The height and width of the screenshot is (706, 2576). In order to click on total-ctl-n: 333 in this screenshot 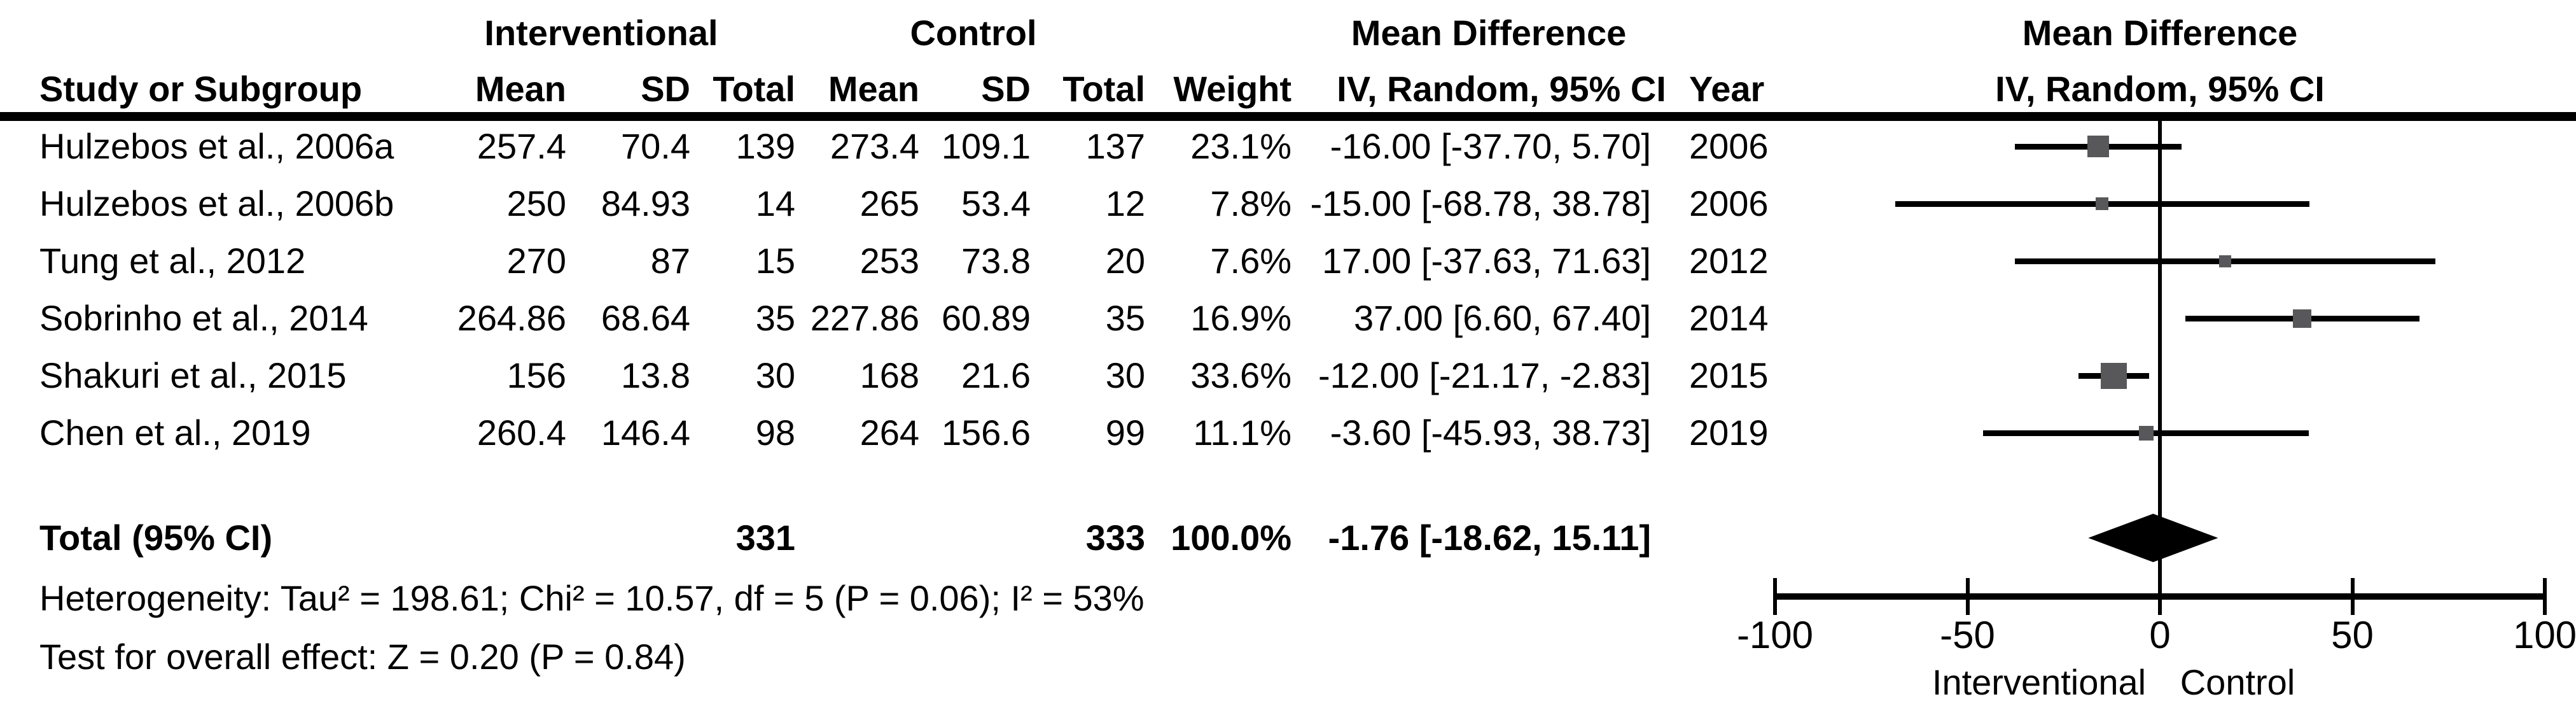, I will do `click(1115, 538)`.